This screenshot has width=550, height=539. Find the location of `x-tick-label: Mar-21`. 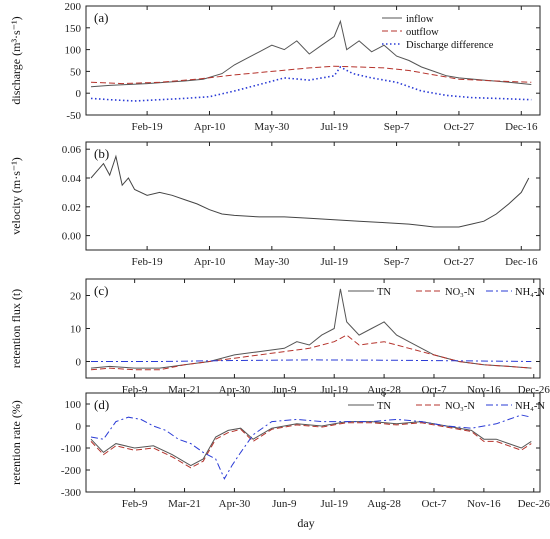

x-tick-label: Mar-21 is located at coordinates (184, 504).